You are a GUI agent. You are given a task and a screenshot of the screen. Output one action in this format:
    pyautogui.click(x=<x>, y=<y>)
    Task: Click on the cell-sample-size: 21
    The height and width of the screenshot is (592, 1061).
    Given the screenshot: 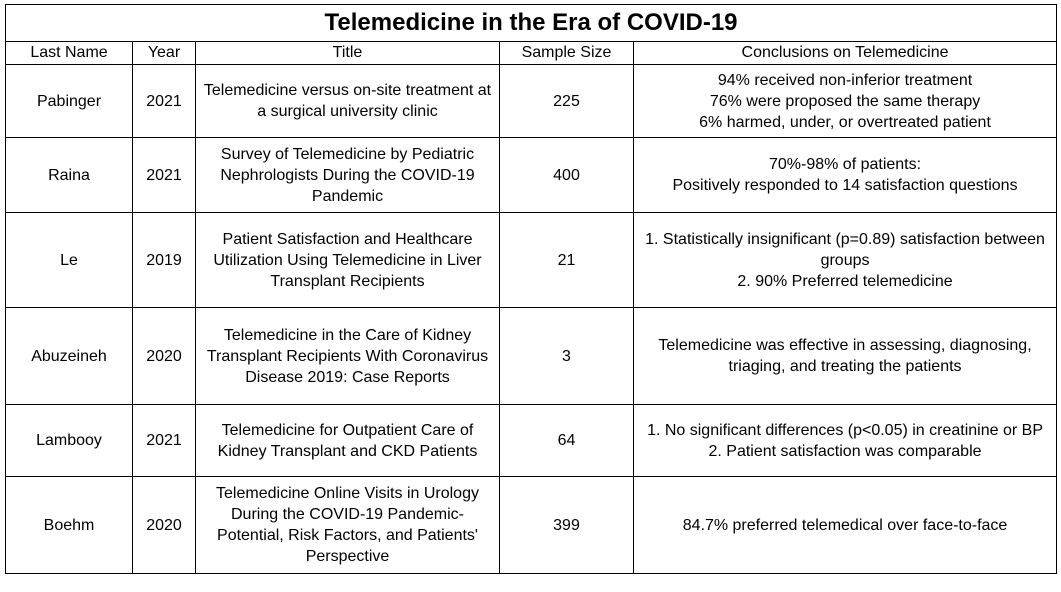 What is the action you would take?
    pyautogui.click(x=566, y=260)
    